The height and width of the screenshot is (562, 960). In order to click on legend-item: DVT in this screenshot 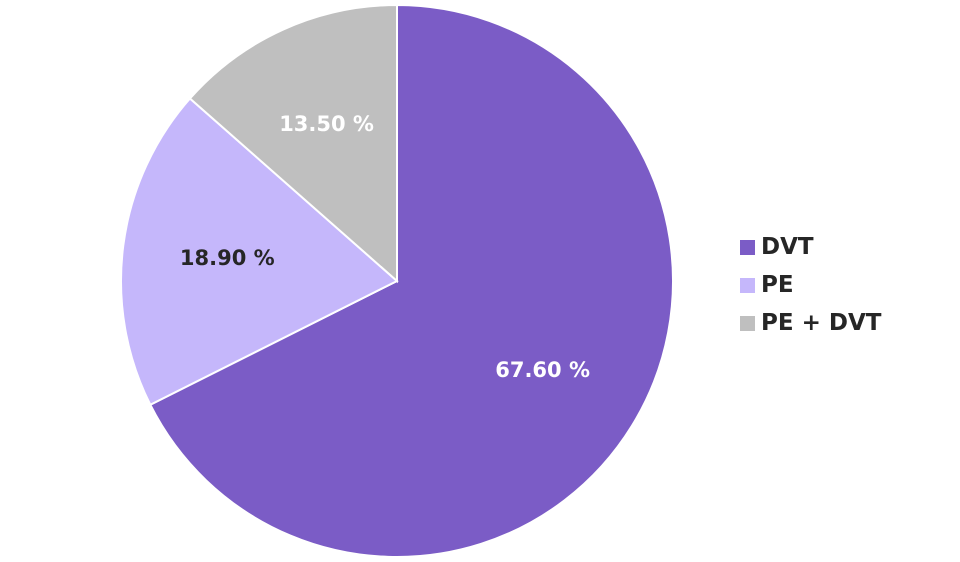, I will do `click(810, 247)`.